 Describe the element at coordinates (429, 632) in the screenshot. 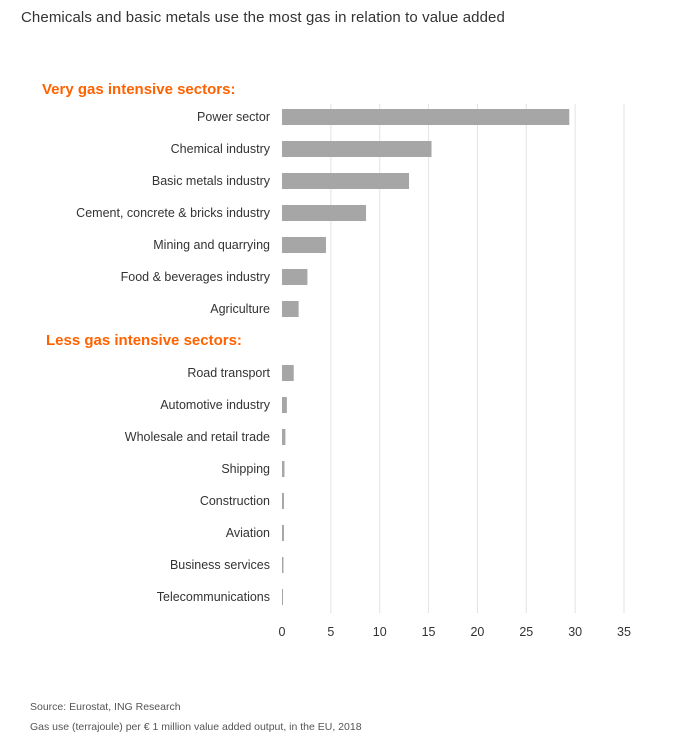

I see `x-tick-label: 15` at that location.